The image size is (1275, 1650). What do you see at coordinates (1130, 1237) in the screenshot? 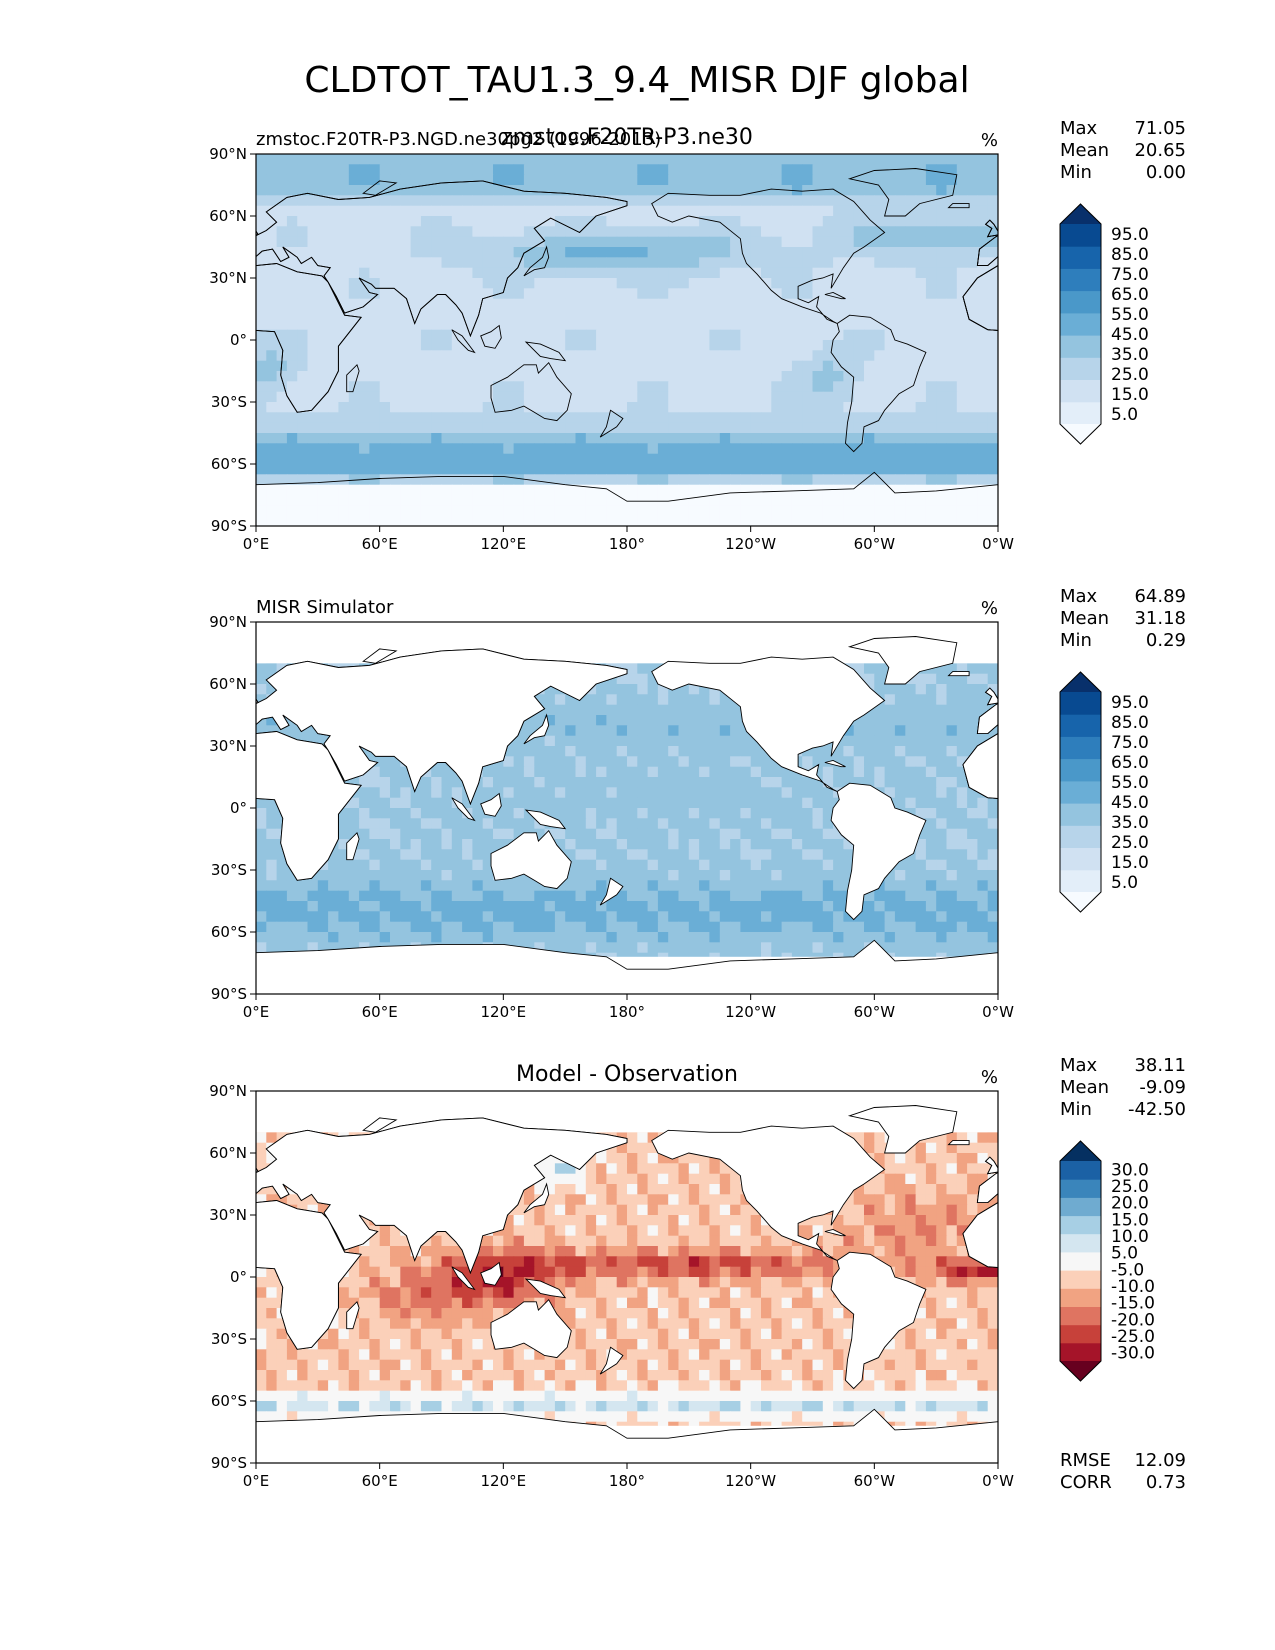
I see `colorbar-tick-label: 10.0` at bounding box center [1130, 1237].